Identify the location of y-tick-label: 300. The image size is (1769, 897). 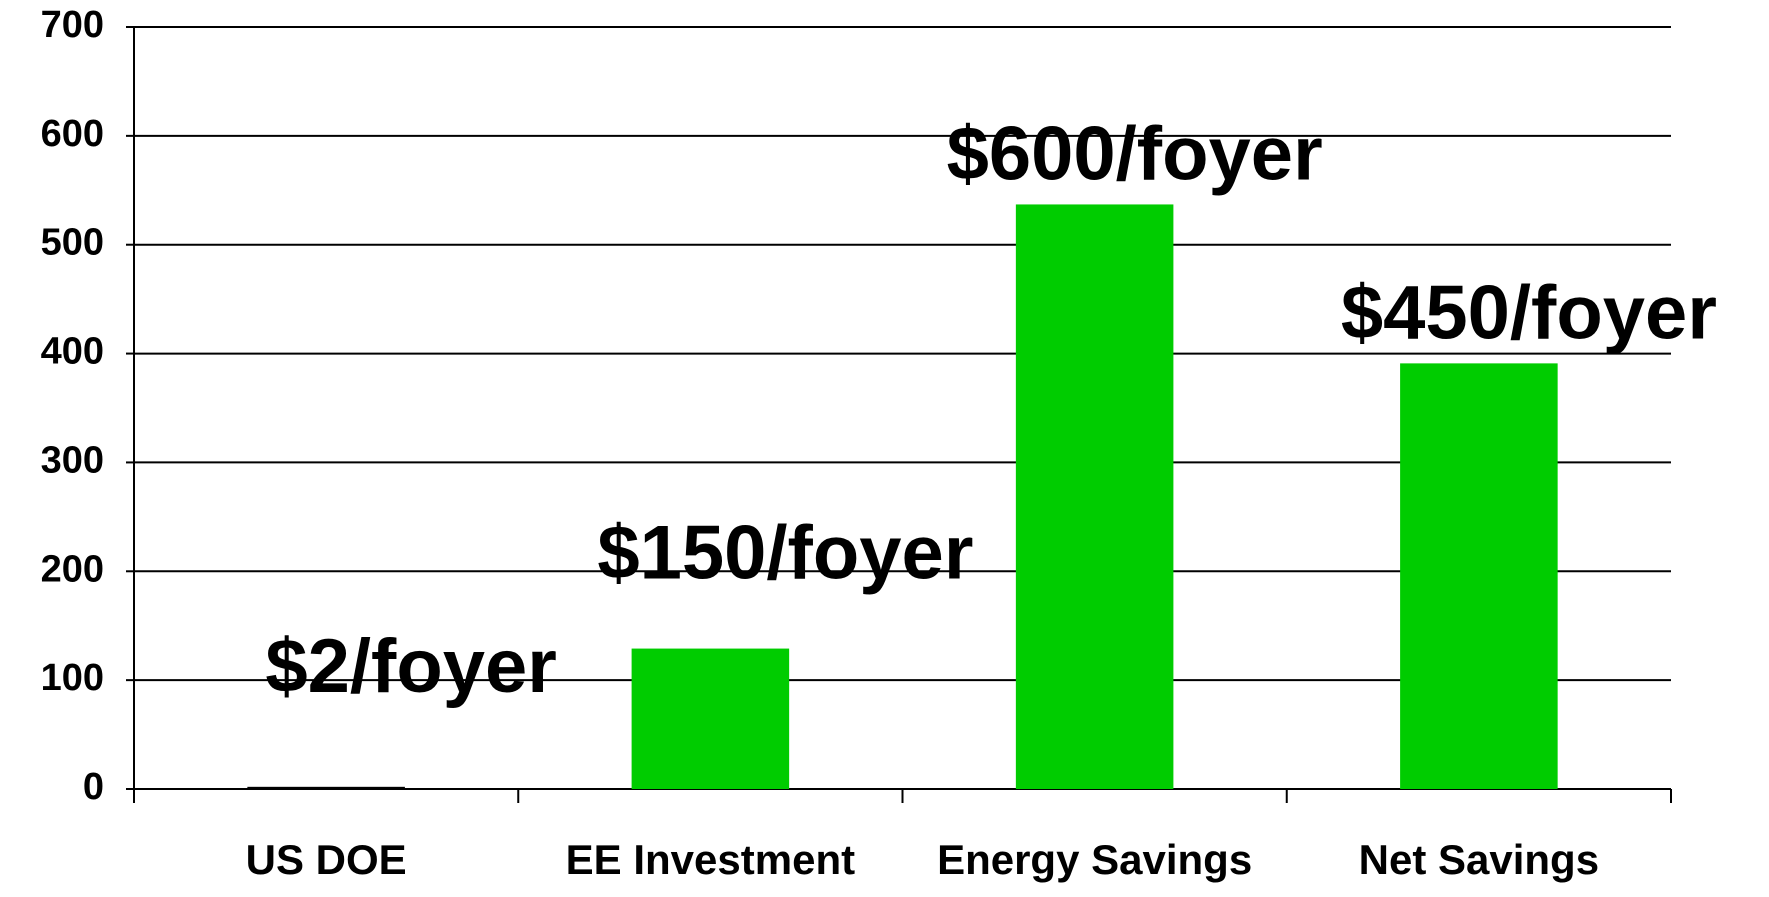
(72, 460).